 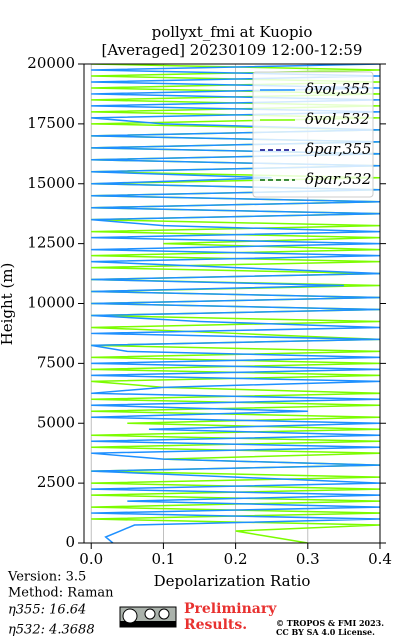 What do you see at coordinates (163, 559) in the screenshot?
I see `x-tick-label: 0.1` at bounding box center [163, 559].